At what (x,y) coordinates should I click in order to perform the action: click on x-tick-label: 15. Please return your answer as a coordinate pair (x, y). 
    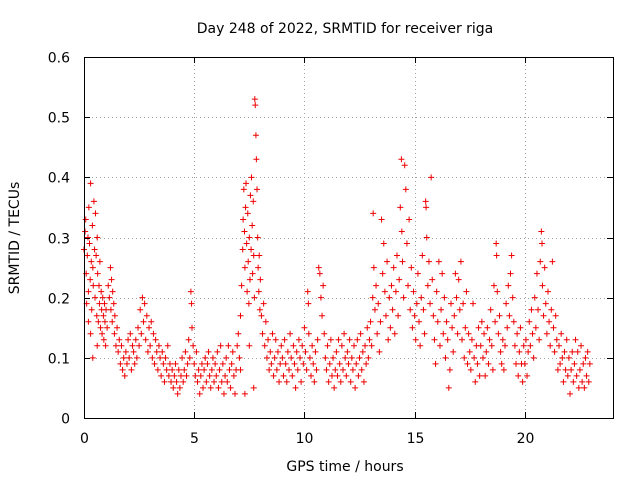
    Looking at the image, I should click on (416, 439).